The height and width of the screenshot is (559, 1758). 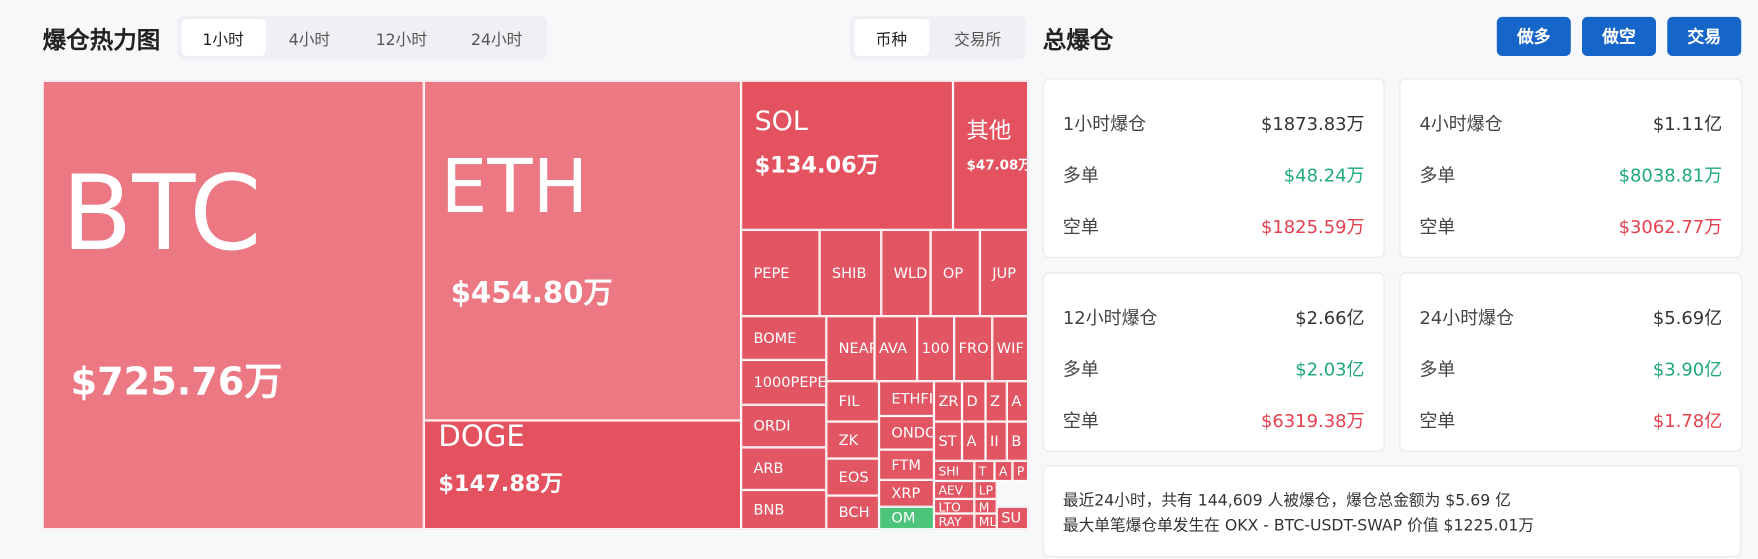 What do you see at coordinates (309, 40) in the screenshot?
I see `tab: 4小时` at bounding box center [309, 40].